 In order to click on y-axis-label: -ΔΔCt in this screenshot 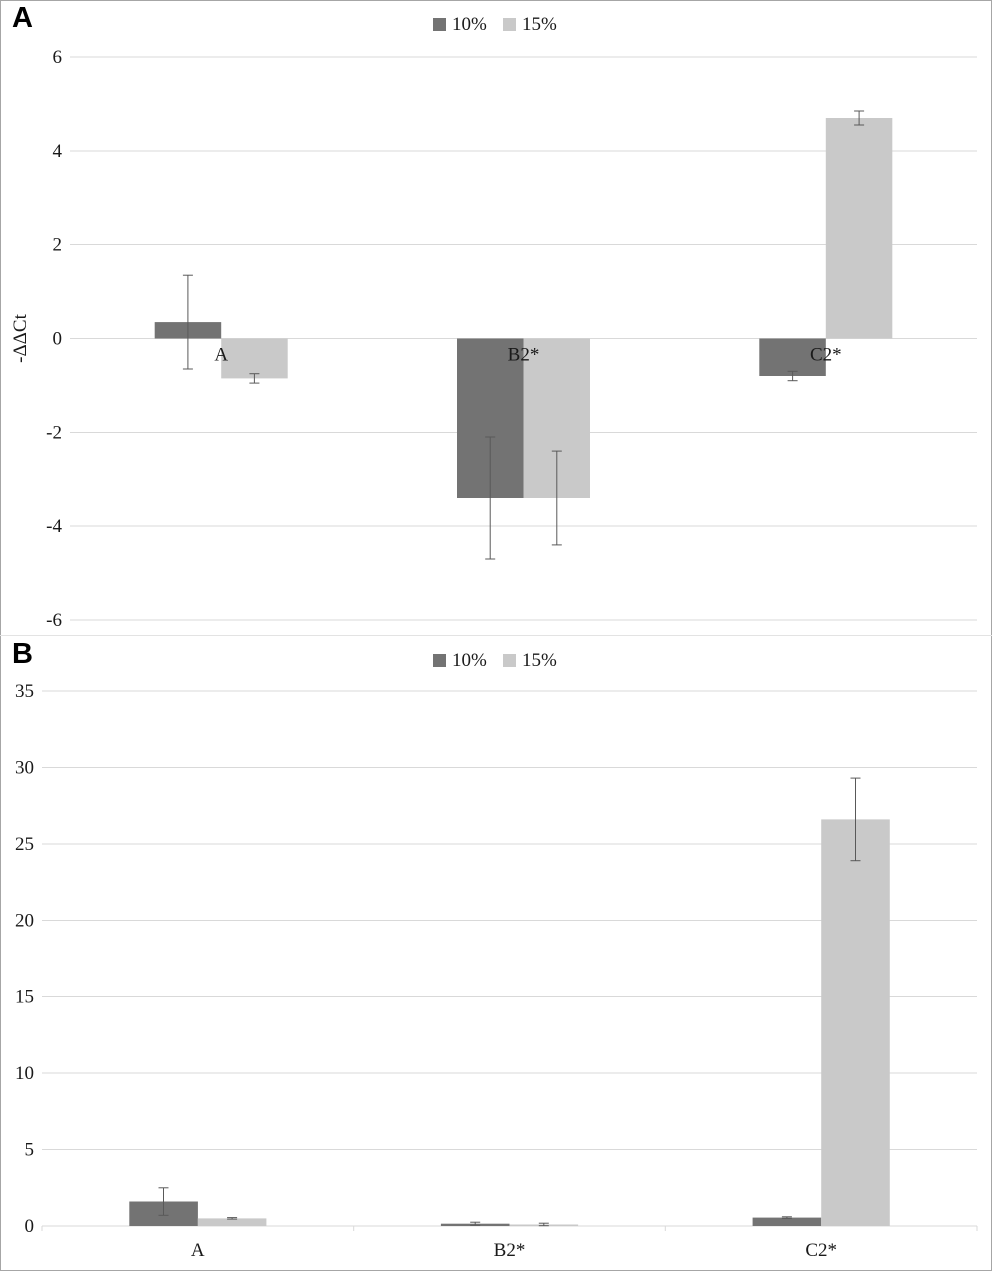, I will do `click(20, 337)`.